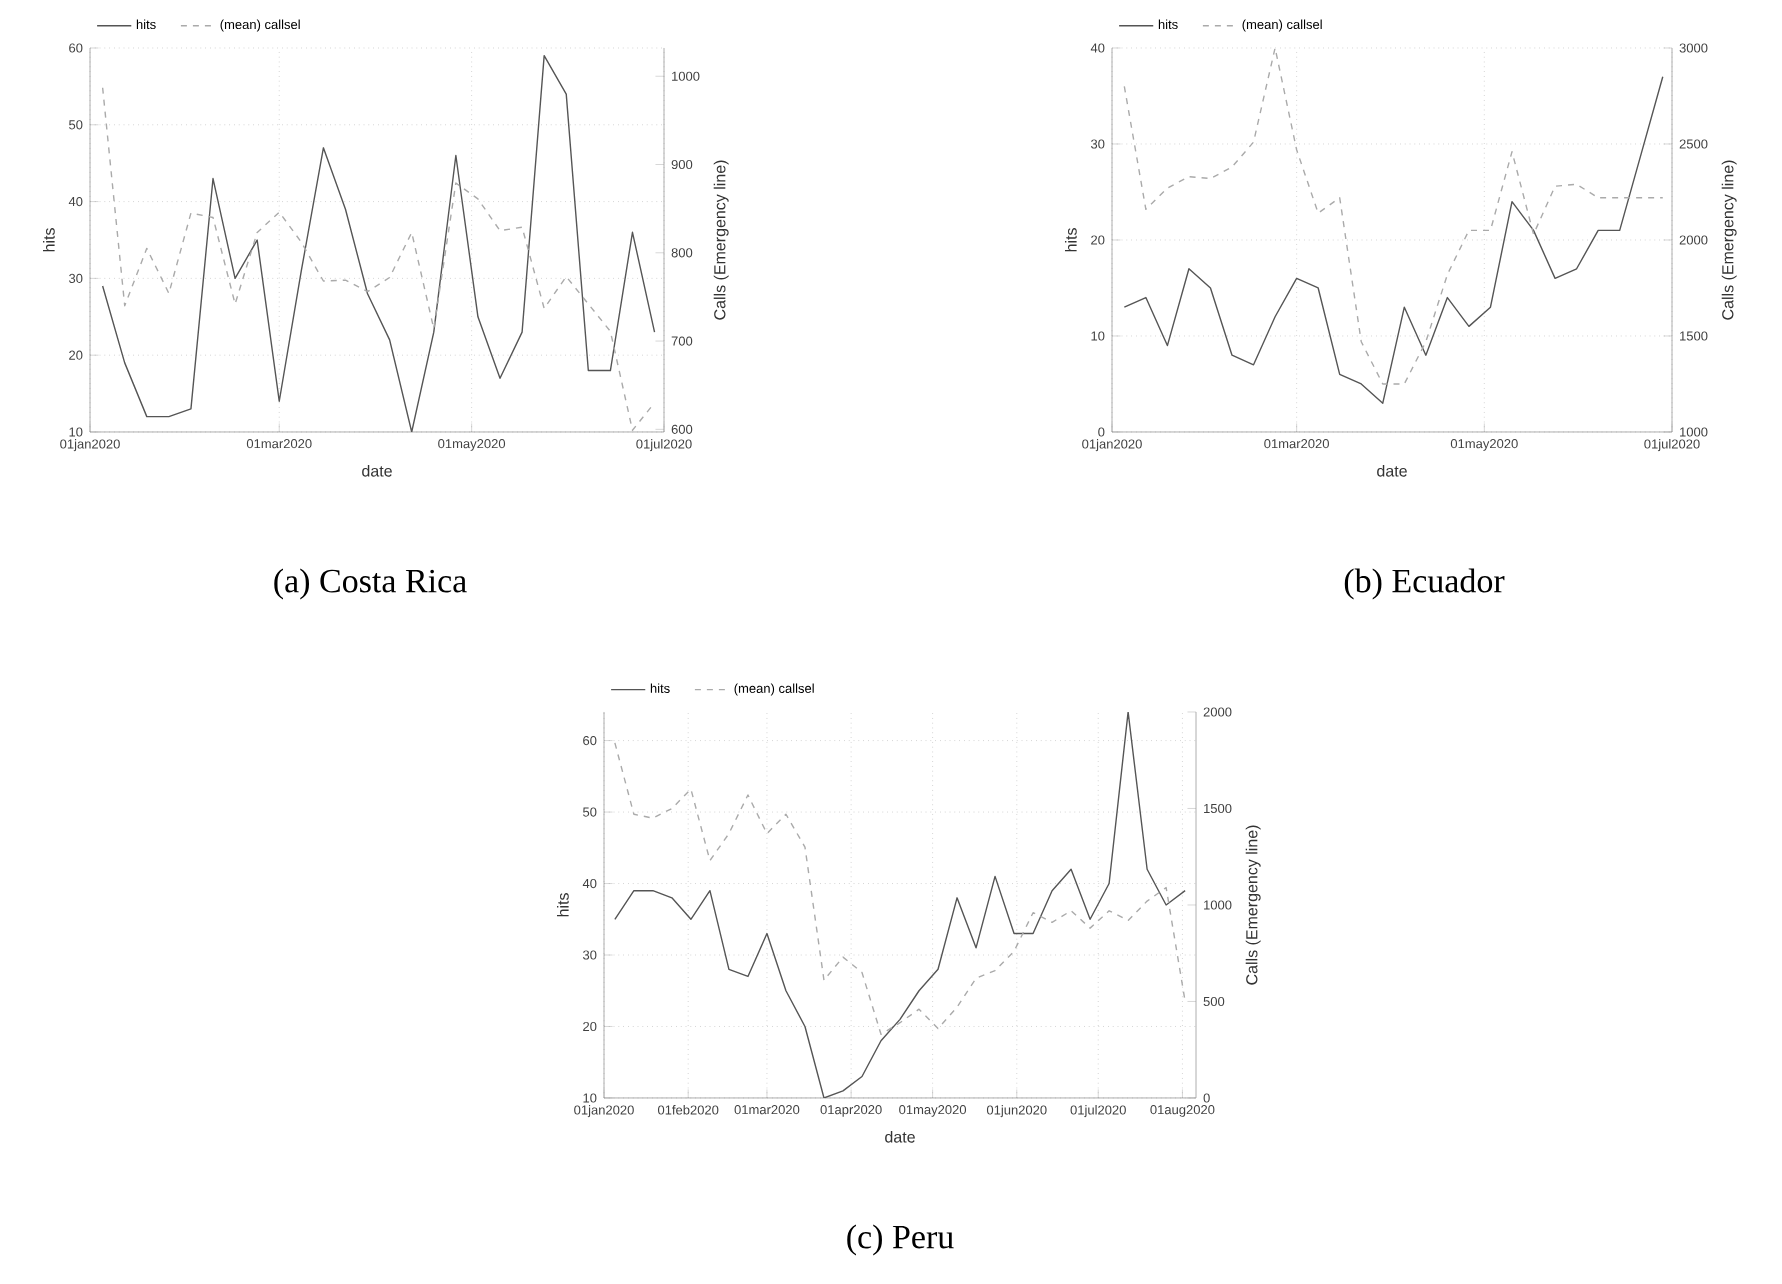  What do you see at coordinates (1424, 584) in the screenshot?
I see `text: (b) Ecuador` at bounding box center [1424, 584].